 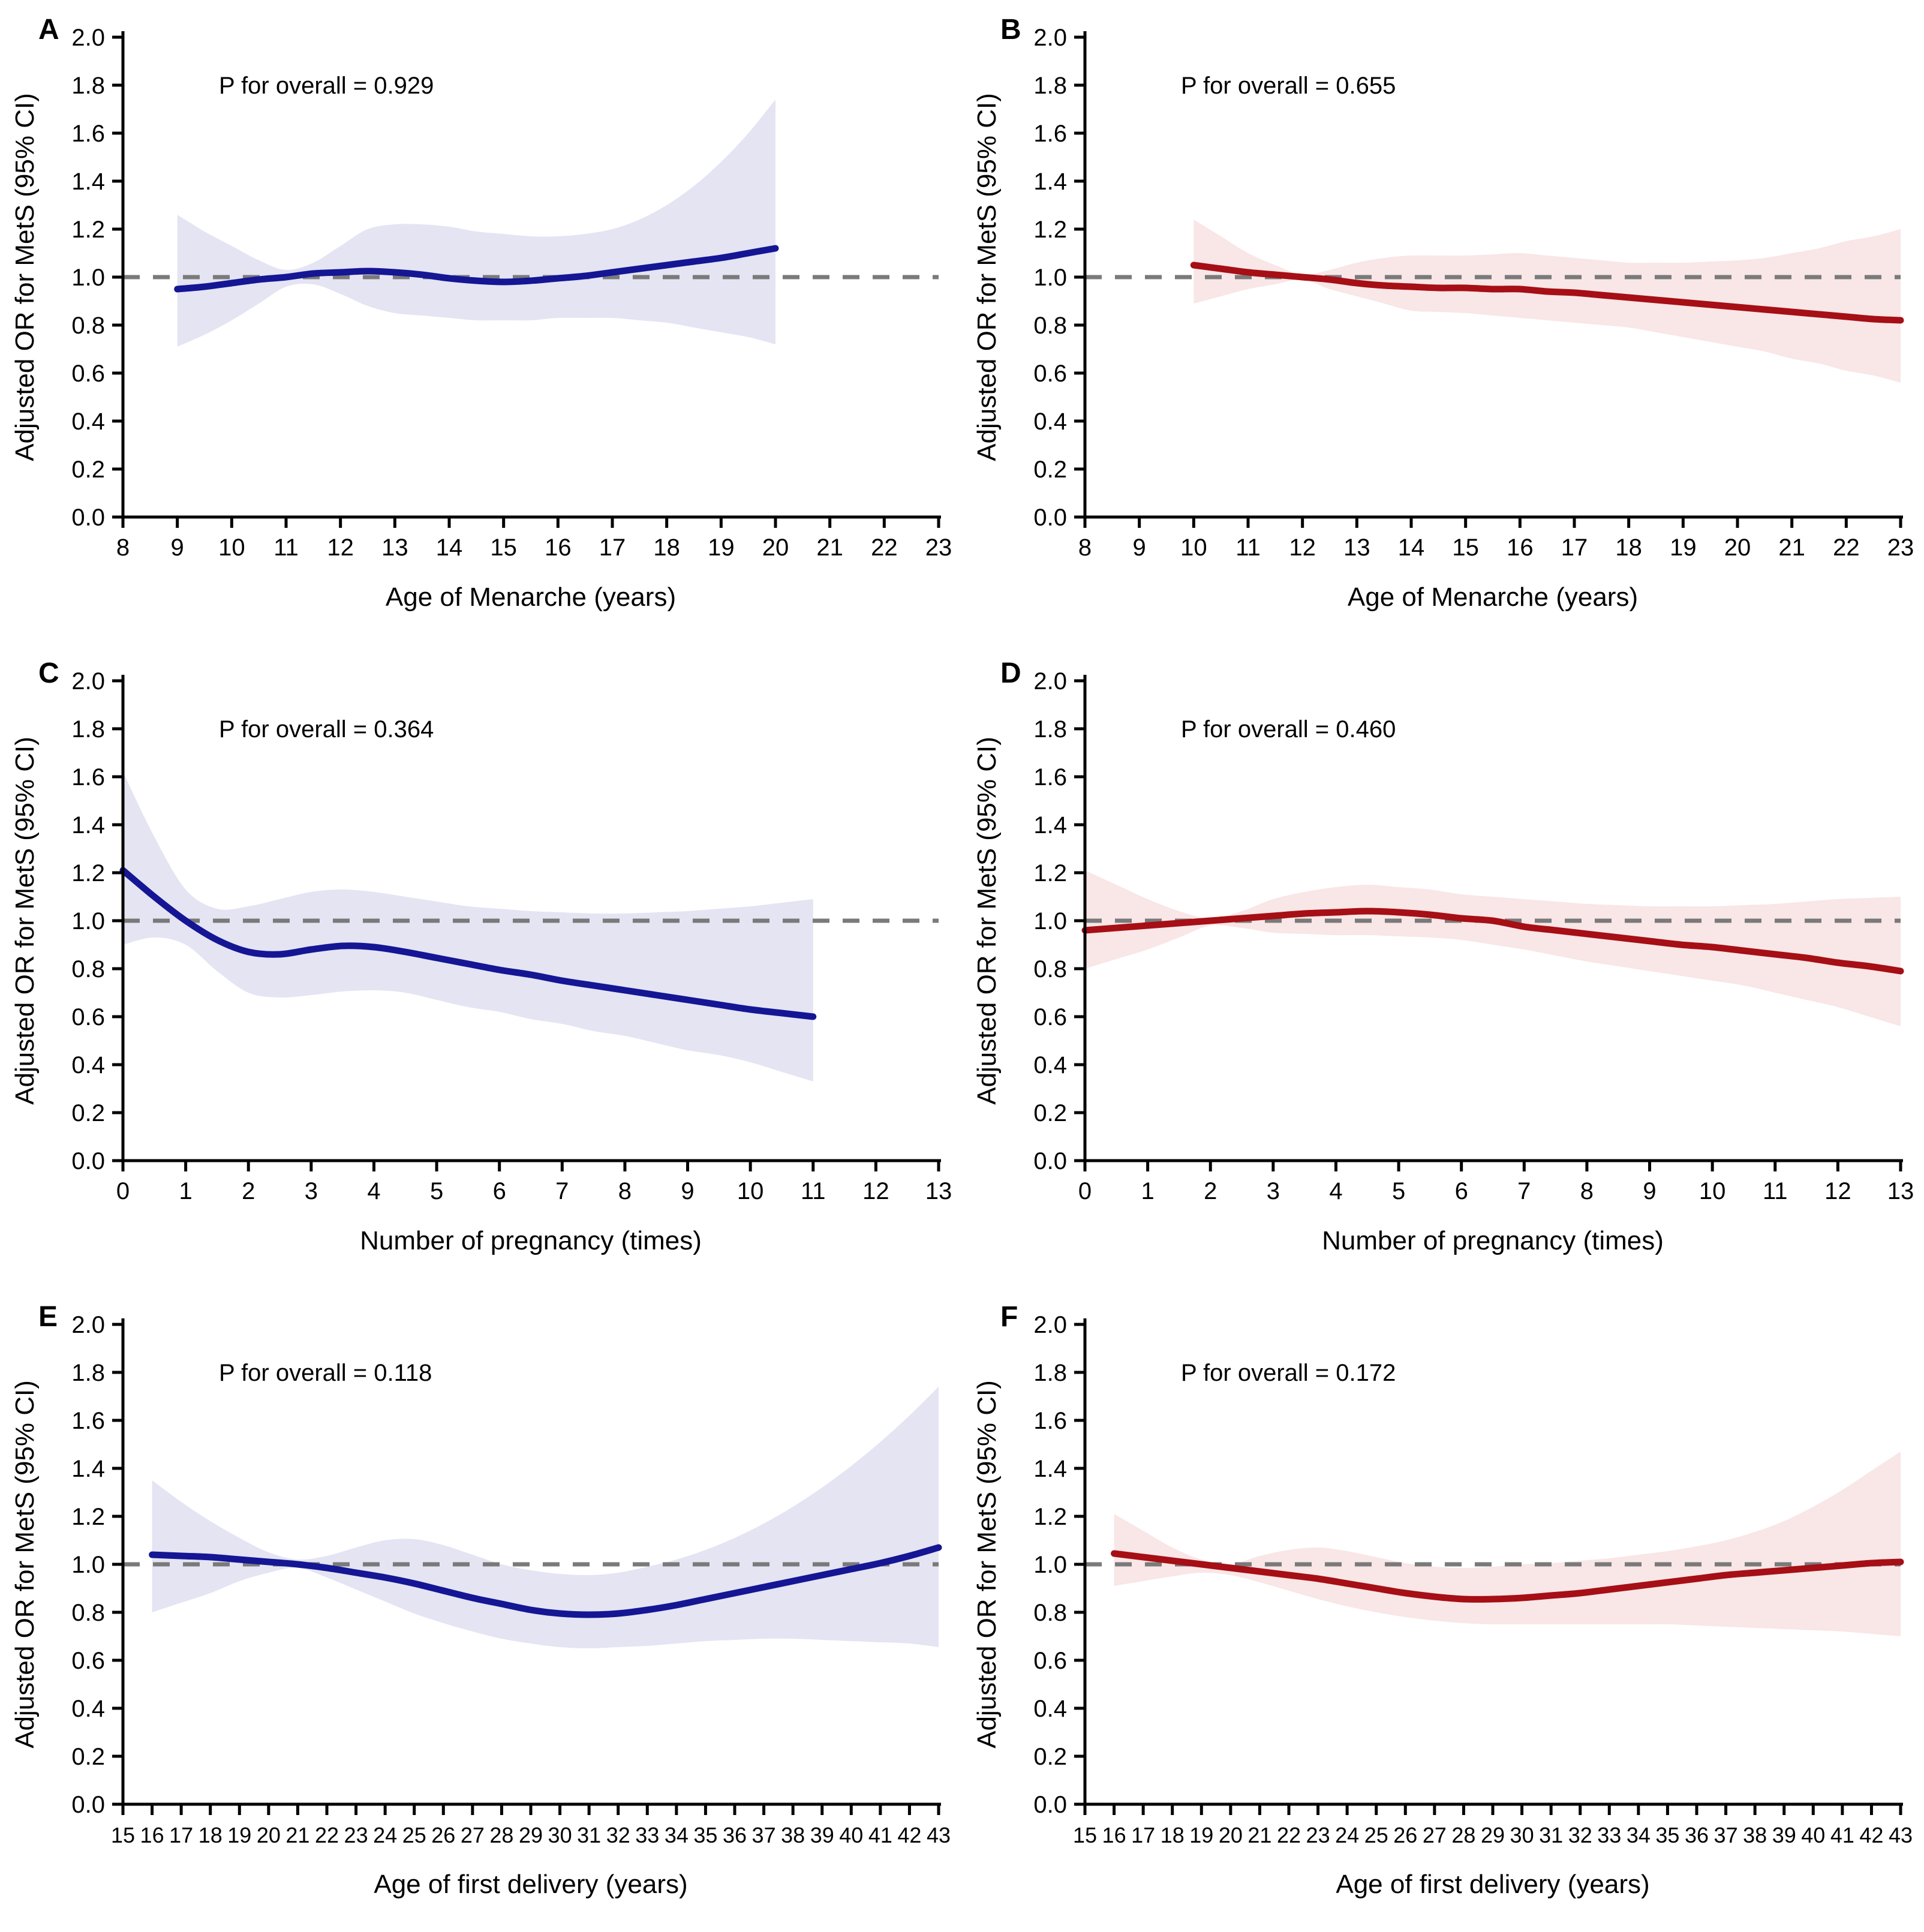 I want to click on svg-text: 25, so click(x=1376, y=1835).